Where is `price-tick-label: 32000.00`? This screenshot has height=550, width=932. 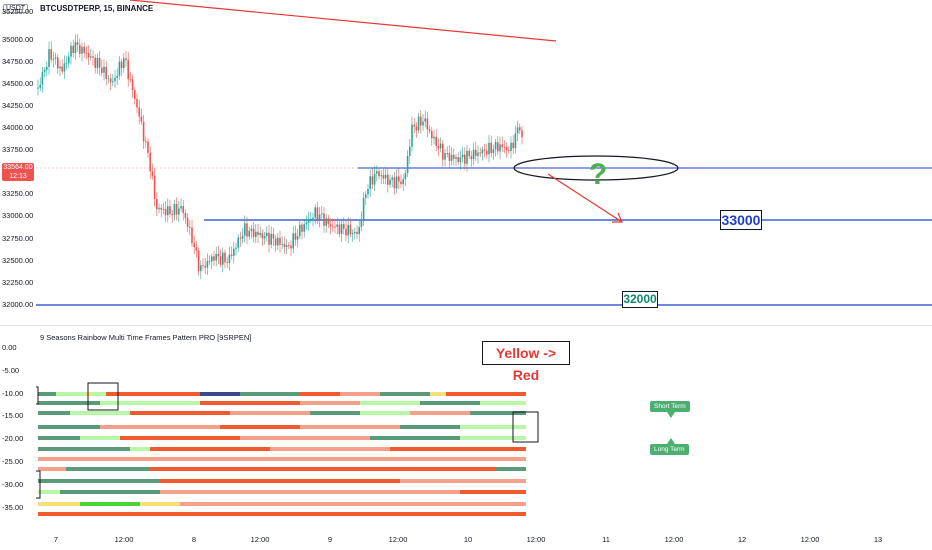
price-tick-label: 32000.00 is located at coordinates (18, 304).